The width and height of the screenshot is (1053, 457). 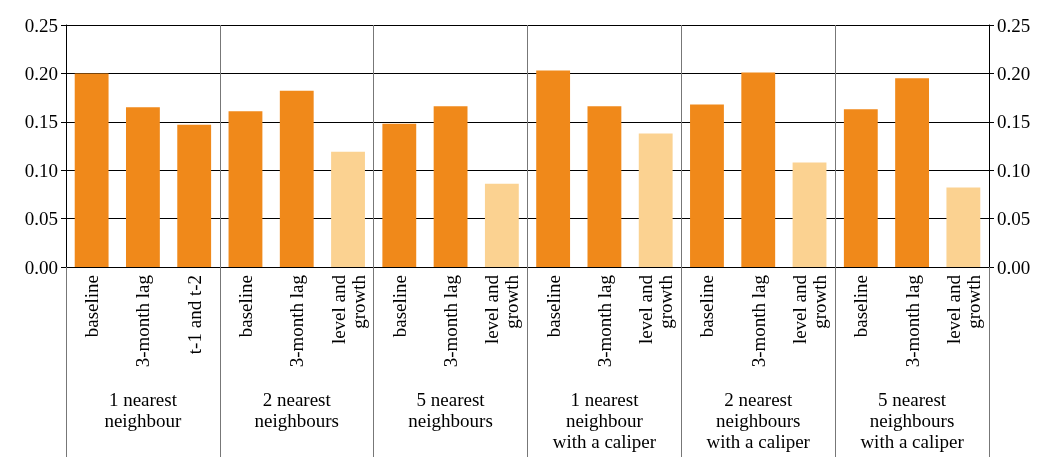 I want to click on text: 1 nearest neighbour with a caliper, so click(x=604, y=420).